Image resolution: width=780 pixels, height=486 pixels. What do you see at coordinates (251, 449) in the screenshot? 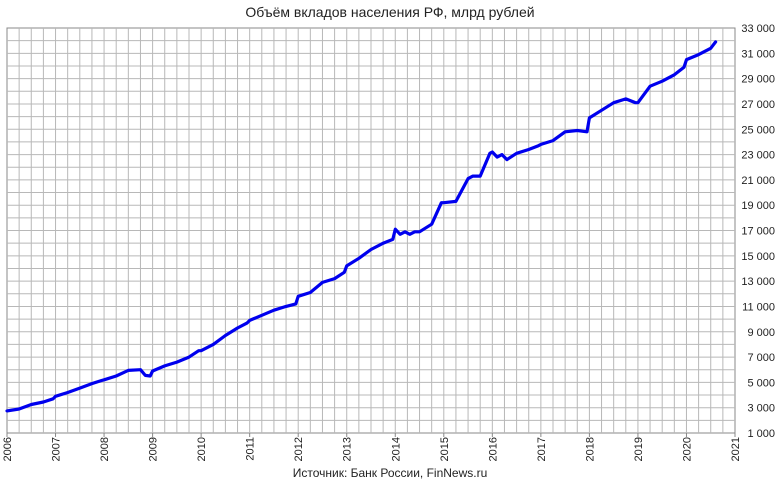
I see `x-tick-label: 2011` at bounding box center [251, 449].